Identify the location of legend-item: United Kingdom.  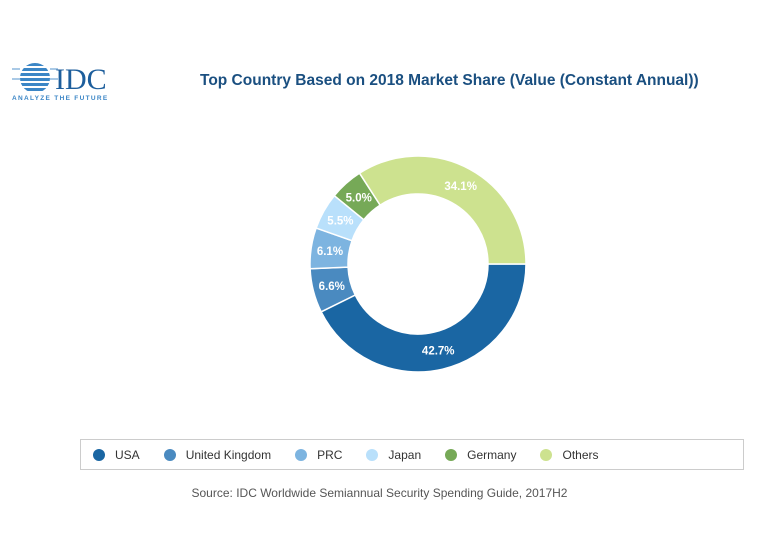
(217, 454).